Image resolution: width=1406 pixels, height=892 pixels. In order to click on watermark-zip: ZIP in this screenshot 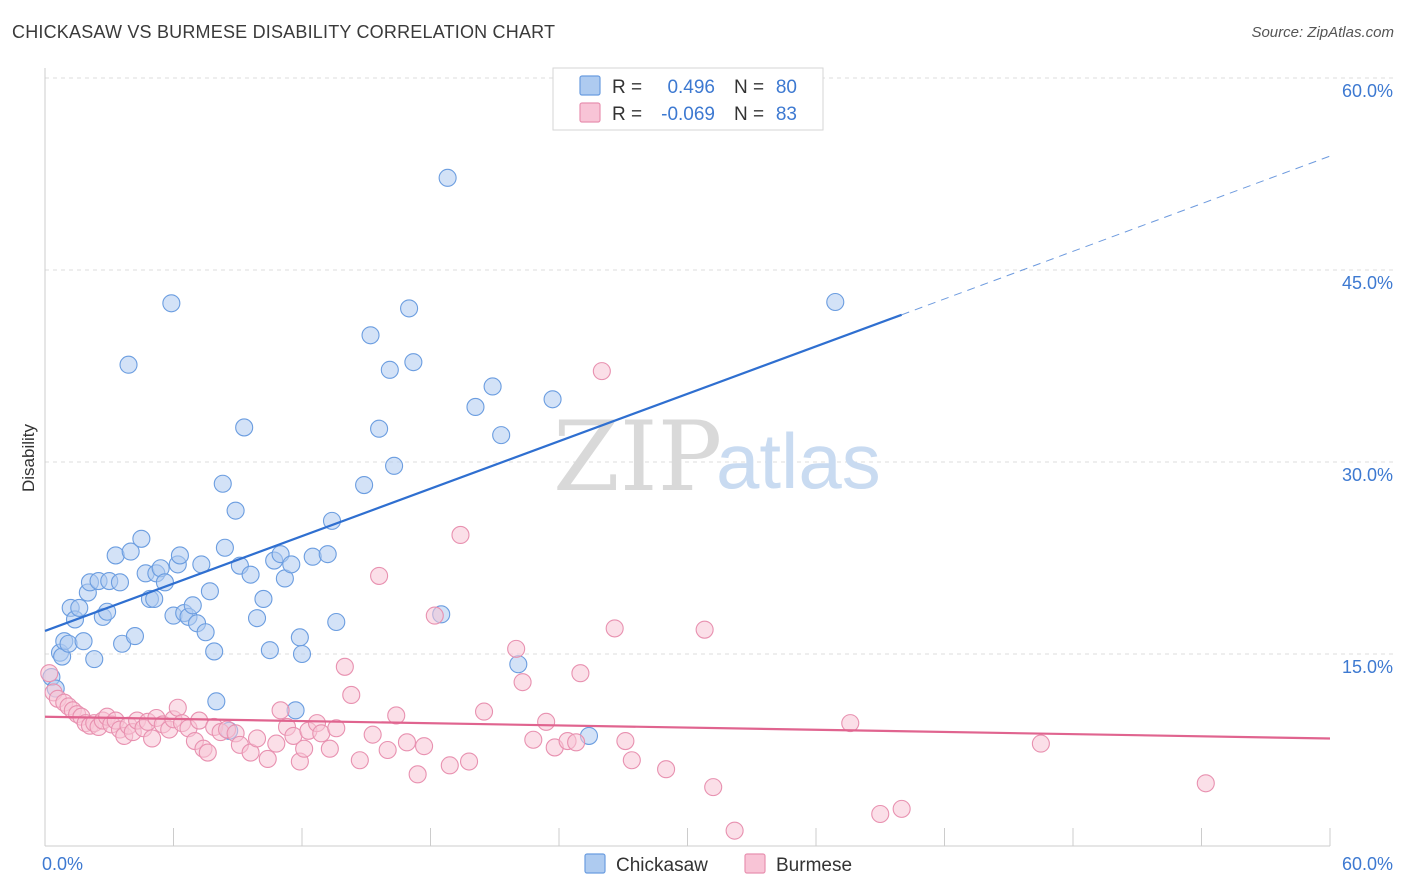, I will do `click(637, 457)`.